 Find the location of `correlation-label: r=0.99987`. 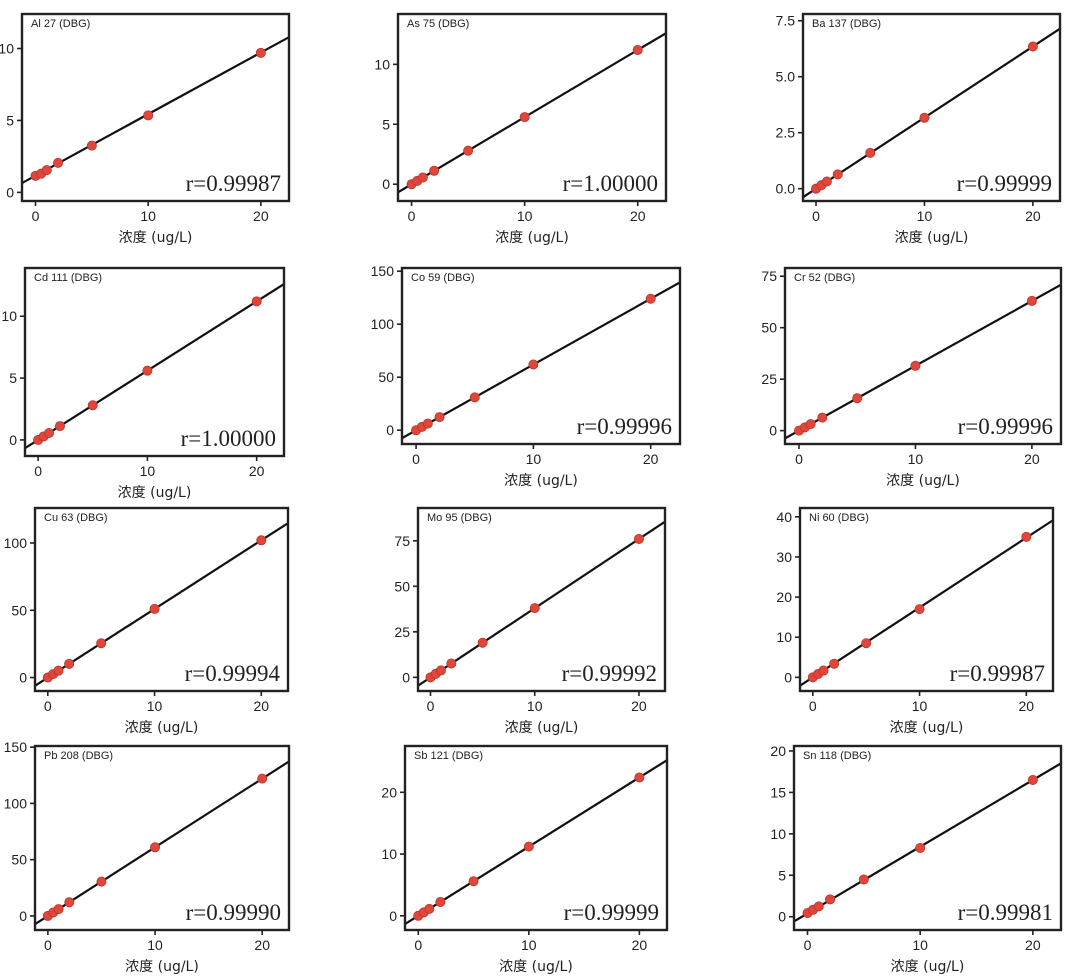

correlation-label: r=0.99987 is located at coordinates (233, 183).